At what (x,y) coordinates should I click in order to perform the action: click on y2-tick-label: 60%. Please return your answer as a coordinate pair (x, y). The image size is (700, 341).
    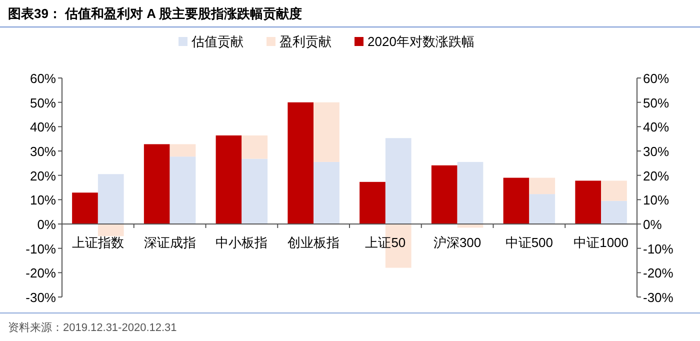
    Looking at the image, I should click on (656, 78).